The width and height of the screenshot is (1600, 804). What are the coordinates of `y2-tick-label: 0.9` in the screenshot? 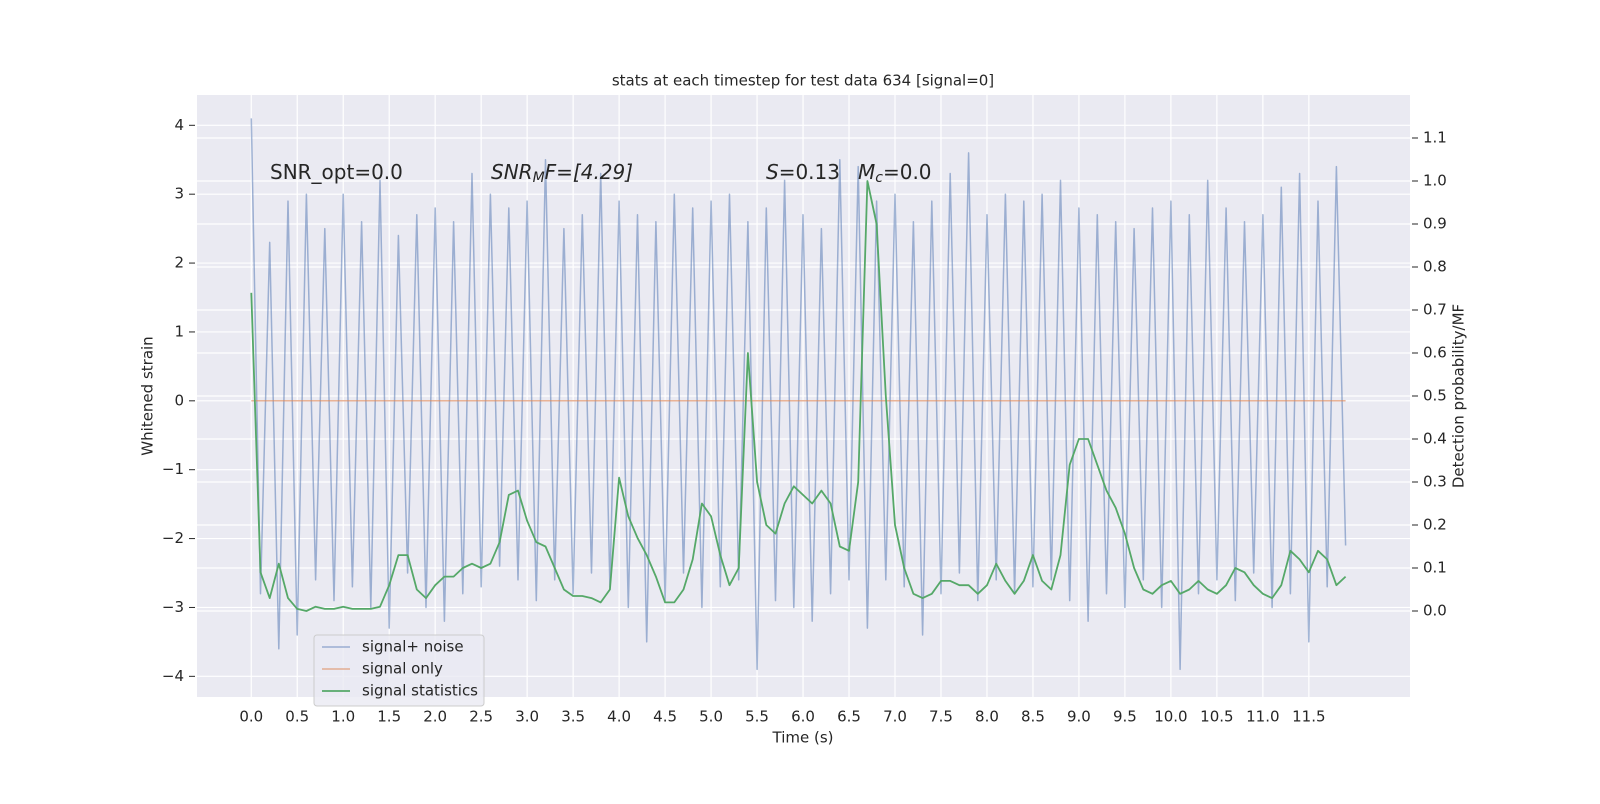 It's located at (1435, 224).